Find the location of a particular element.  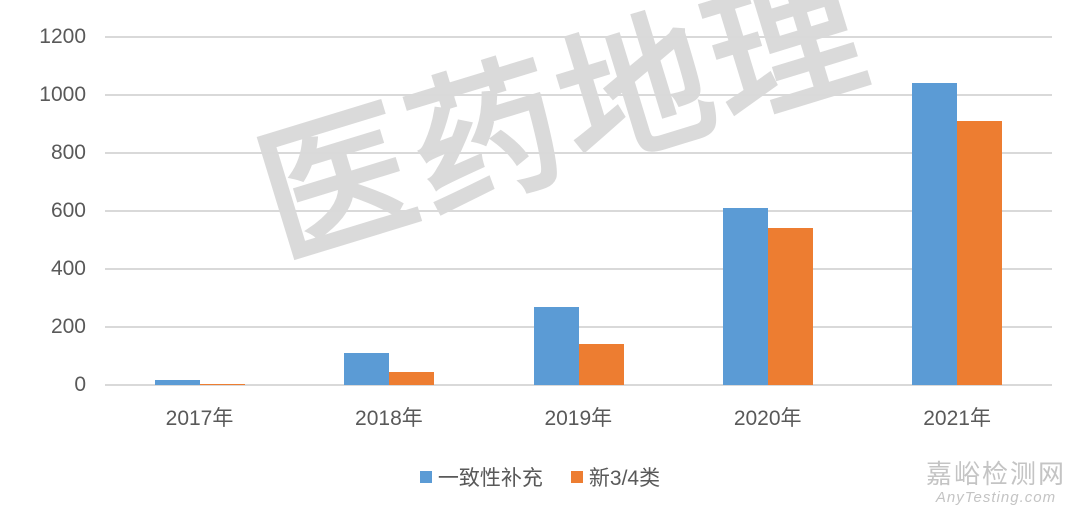

bar-2017年-series-2 is located at coordinates (222, 384).